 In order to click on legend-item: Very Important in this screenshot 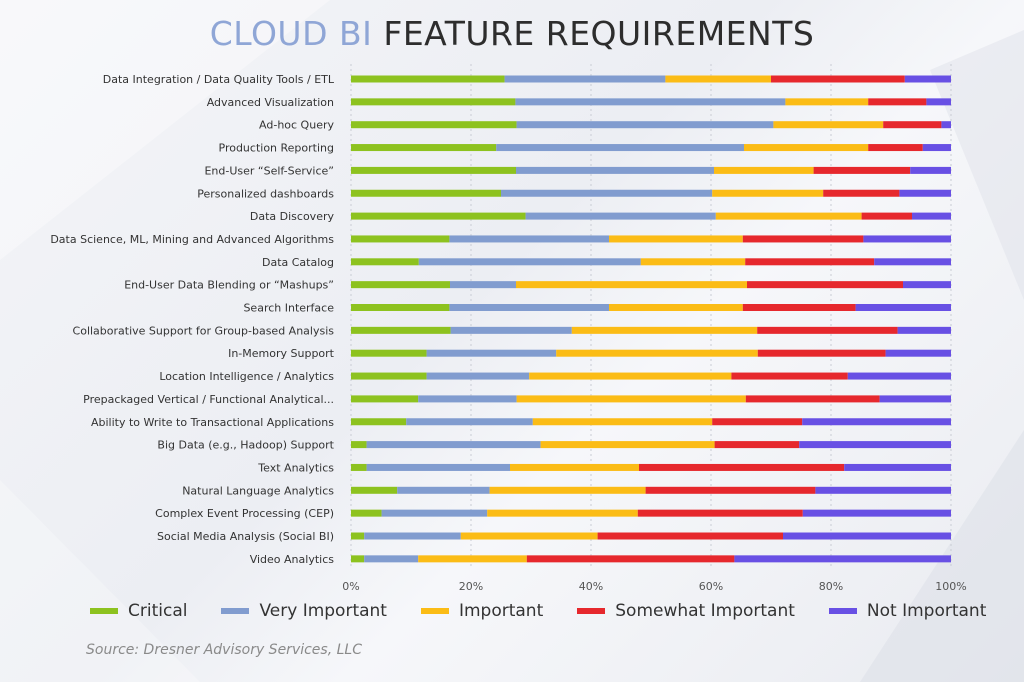, I will do `click(304, 611)`.